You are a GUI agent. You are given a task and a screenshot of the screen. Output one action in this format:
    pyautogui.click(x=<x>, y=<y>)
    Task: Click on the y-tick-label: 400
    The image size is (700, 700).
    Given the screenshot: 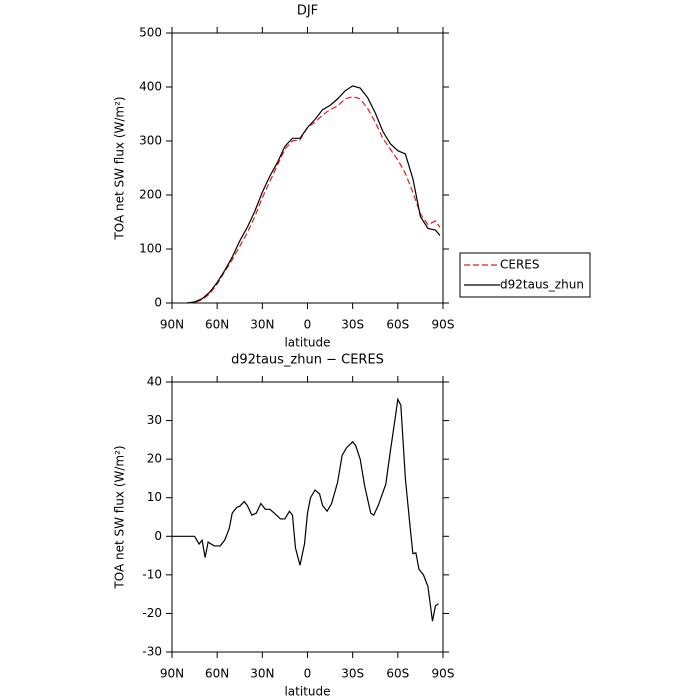 What is the action you would take?
    pyautogui.click(x=150, y=87)
    